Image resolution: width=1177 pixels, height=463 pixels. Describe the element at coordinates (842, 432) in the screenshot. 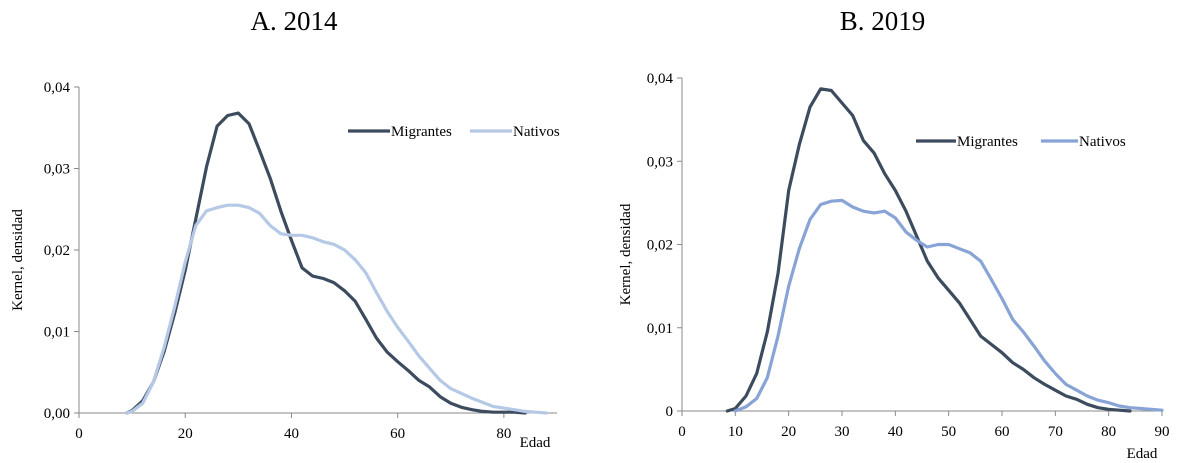

I see `x-tick-label: 30` at that location.